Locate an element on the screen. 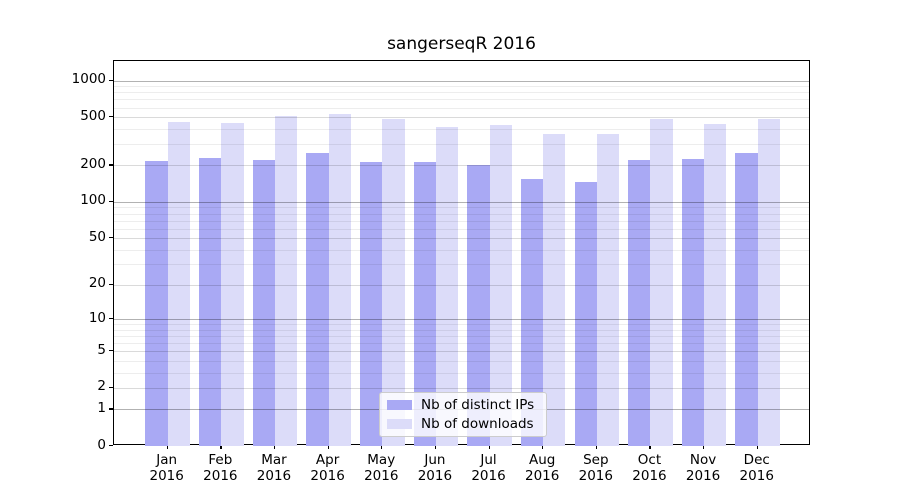 The width and height of the screenshot is (900, 500). legend-swatch-distinct-ips is located at coordinates (399, 405).